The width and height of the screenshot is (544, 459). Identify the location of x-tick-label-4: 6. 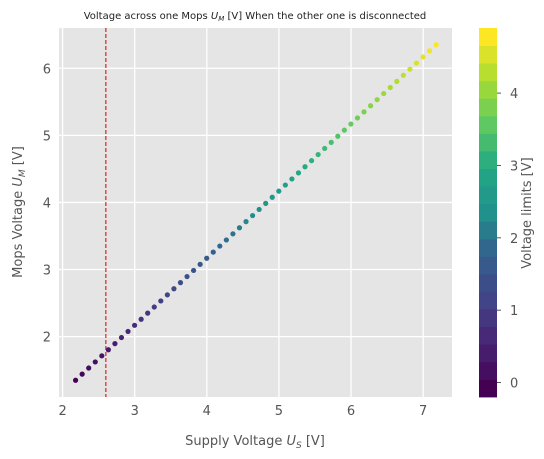
(351, 411).